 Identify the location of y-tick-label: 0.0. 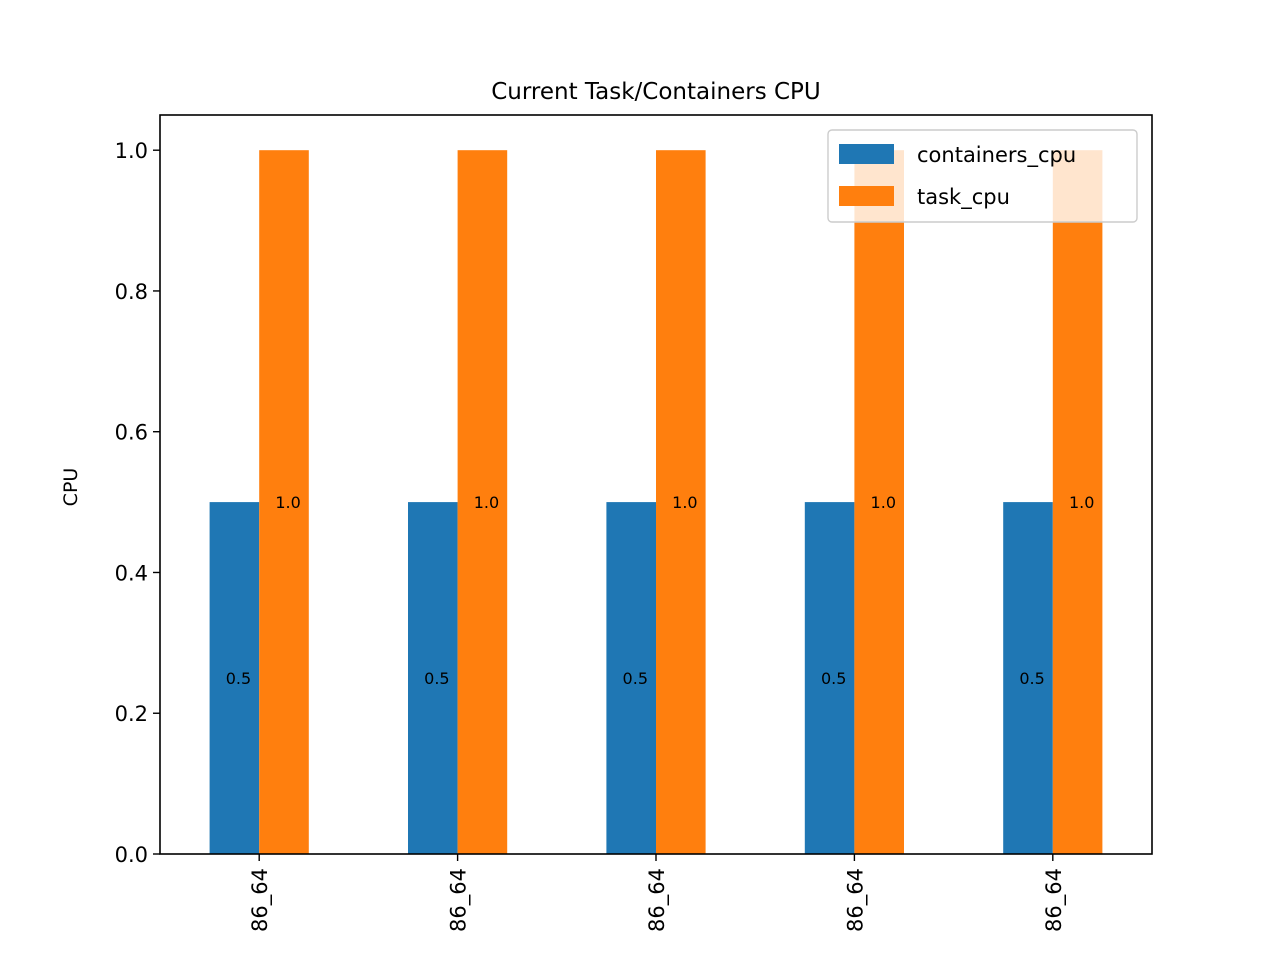
(131, 855).